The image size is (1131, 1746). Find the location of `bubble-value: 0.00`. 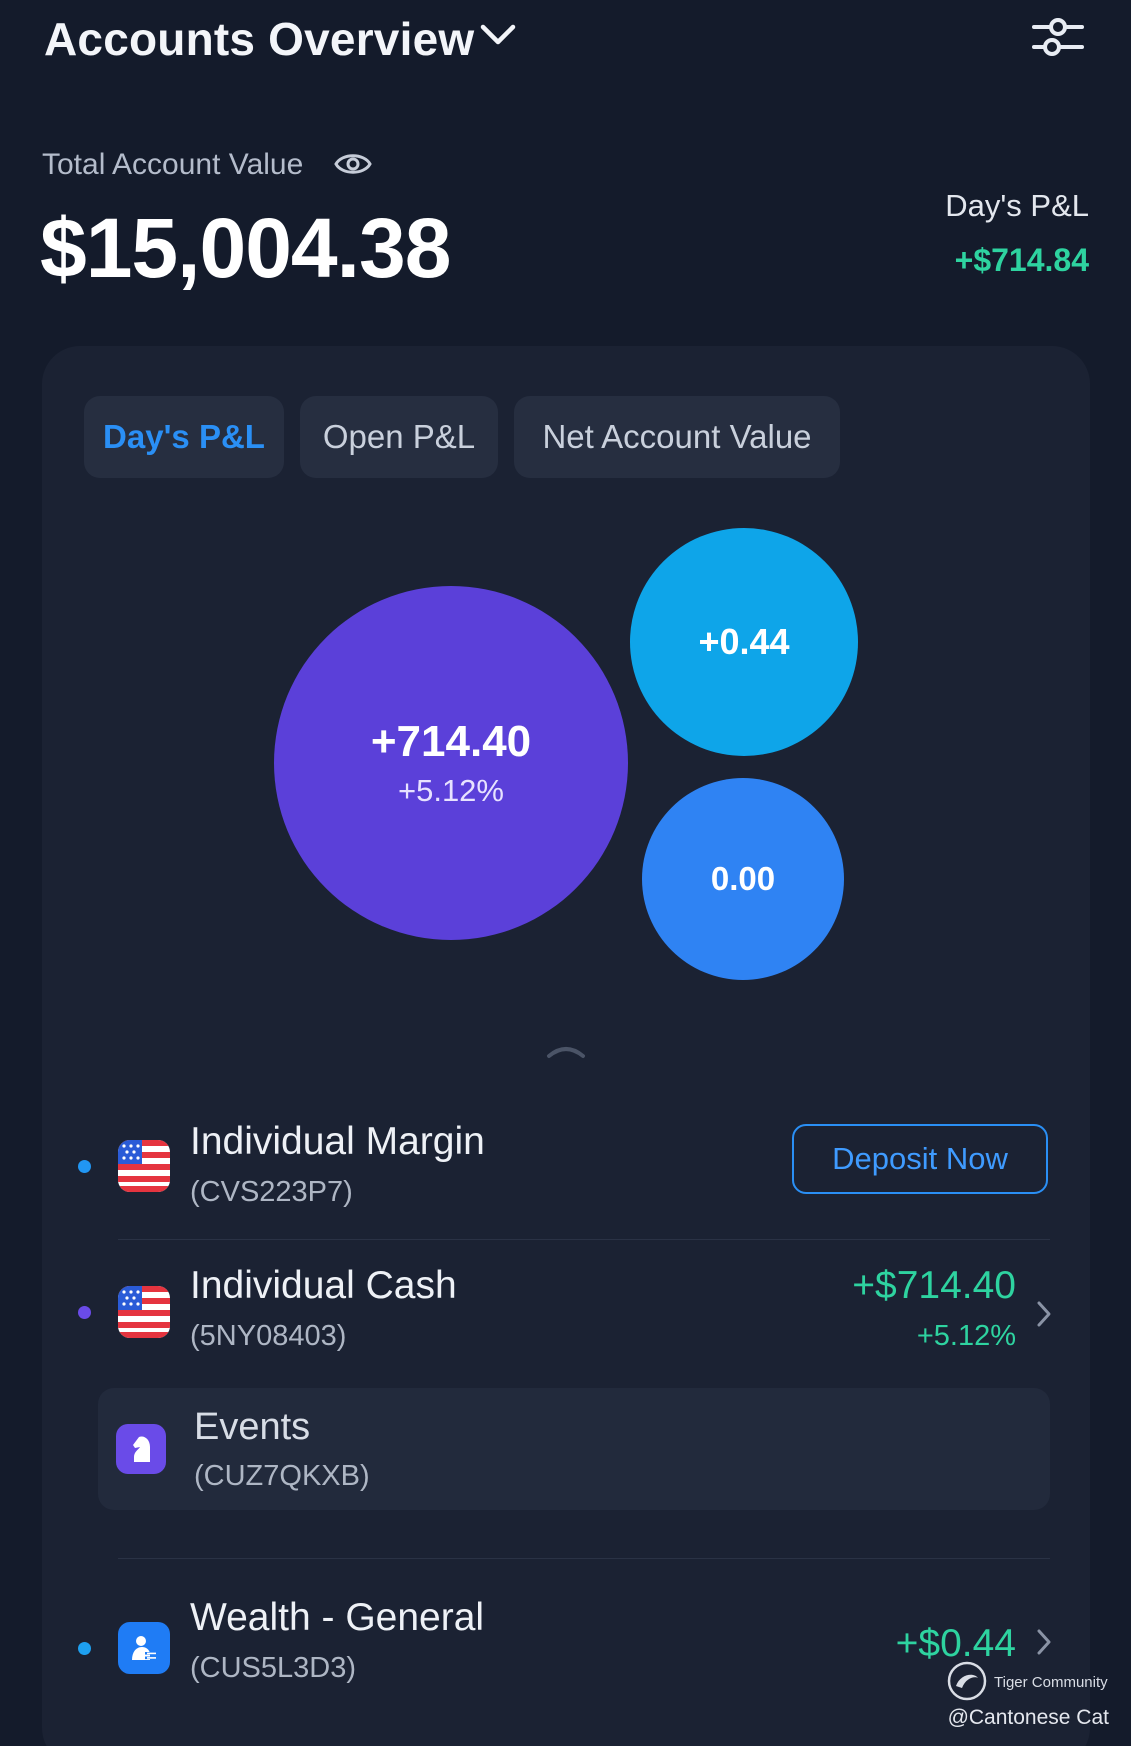

bubble-value: 0.00 is located at coordinates (743, 878).